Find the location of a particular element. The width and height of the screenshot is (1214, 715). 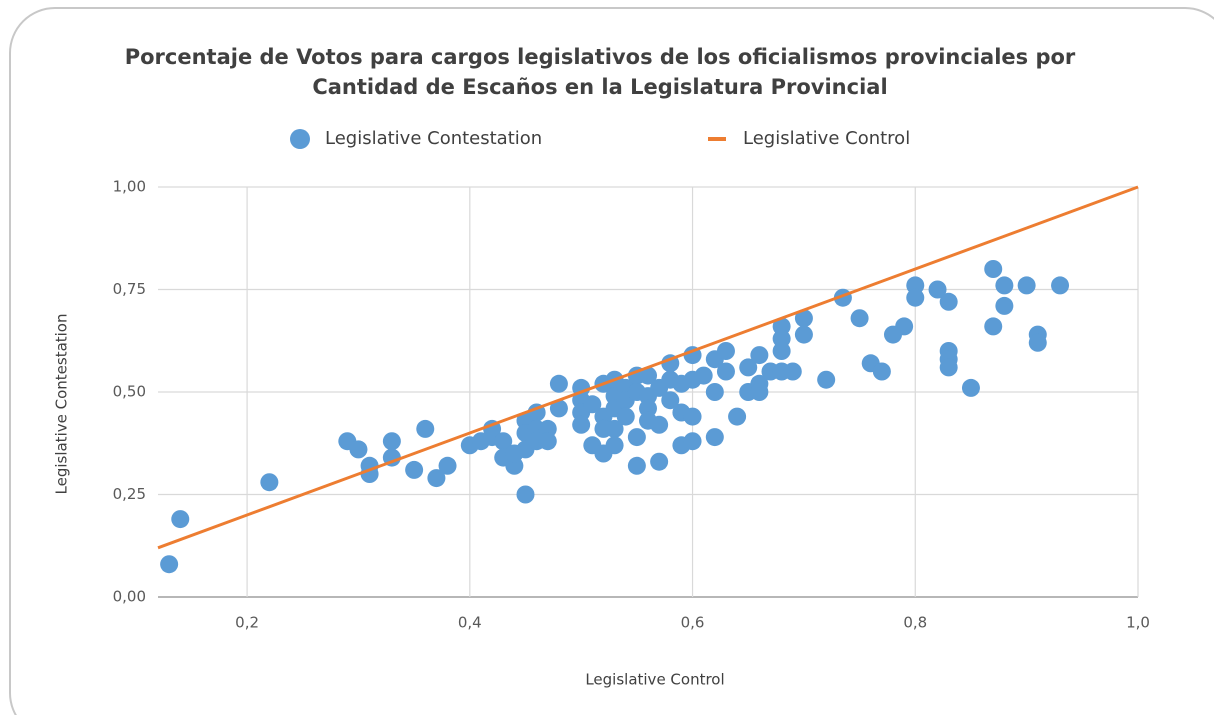

x-tick-label: 0,2 is located at coordinates (247, 623).